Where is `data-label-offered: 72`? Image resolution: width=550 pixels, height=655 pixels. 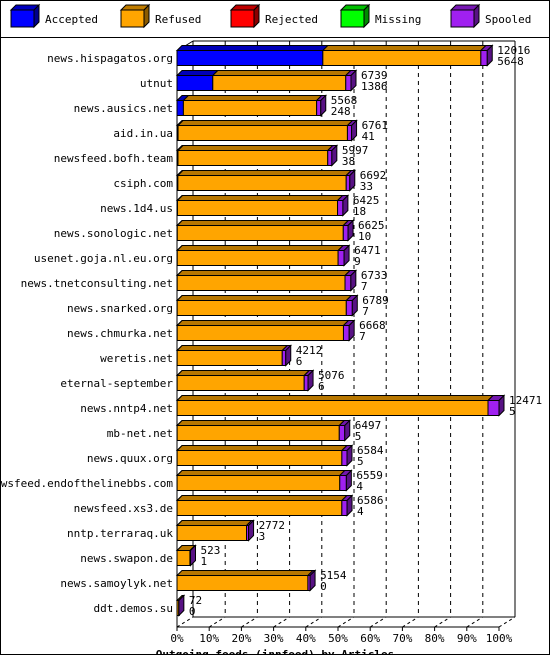 data-label-offered: 72 is located at coordinates (195, 600).